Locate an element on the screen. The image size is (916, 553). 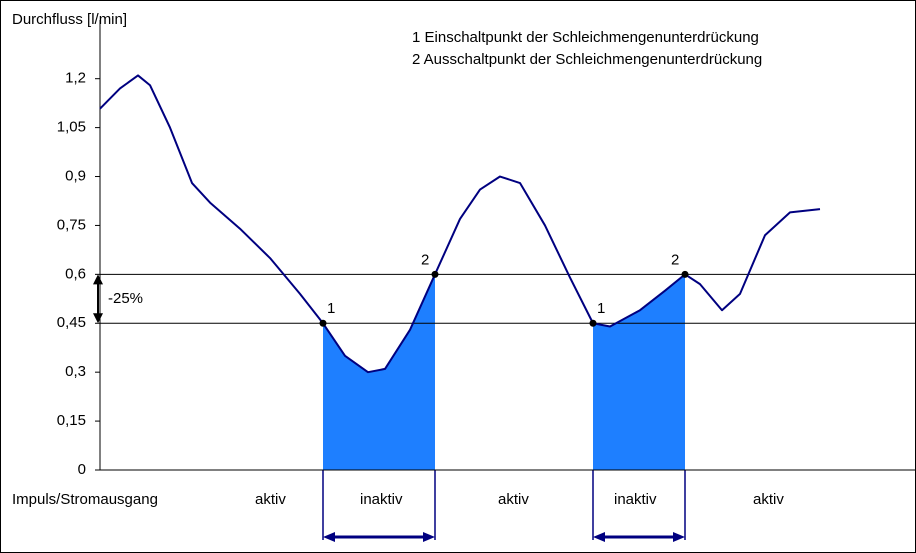
y-axis-label: Durchfluss [l/min] is located at coordinates (69, 19).